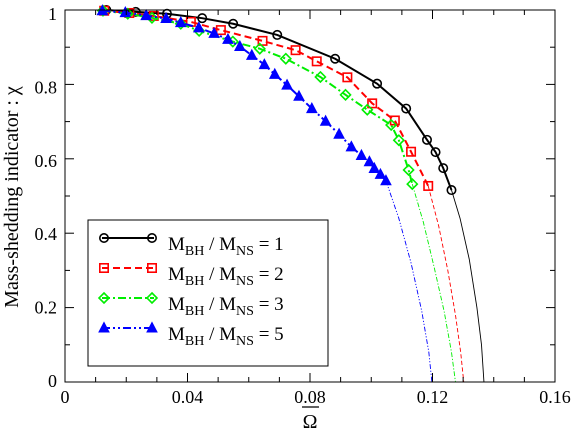 The width and height of the screenshot is (581, 434). Describe the element at coordinates (128, 283) in the screenshot. I see `legend-samples` at that location.